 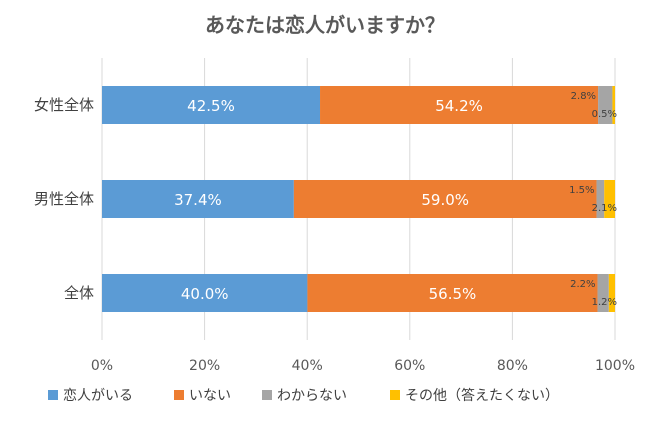 What do you see at coordinates (312, 396) in the screenshot?
I see `legend-label: わからない` at bounding box center [312, 396].